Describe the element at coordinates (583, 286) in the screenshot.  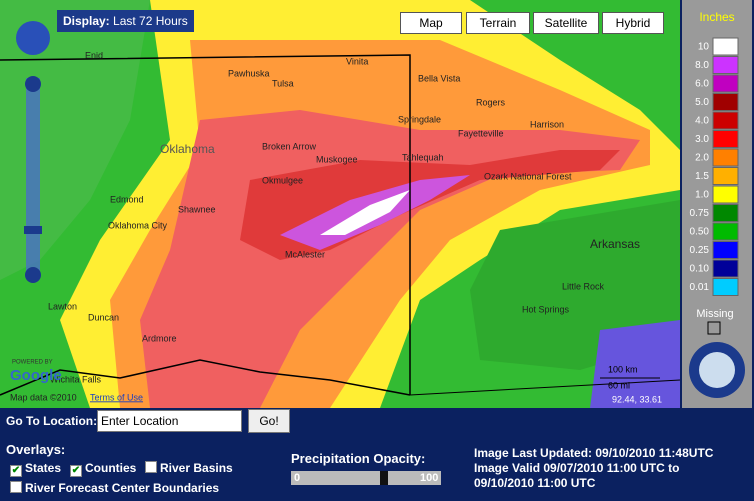
I see `place: Little Rock` at that location.